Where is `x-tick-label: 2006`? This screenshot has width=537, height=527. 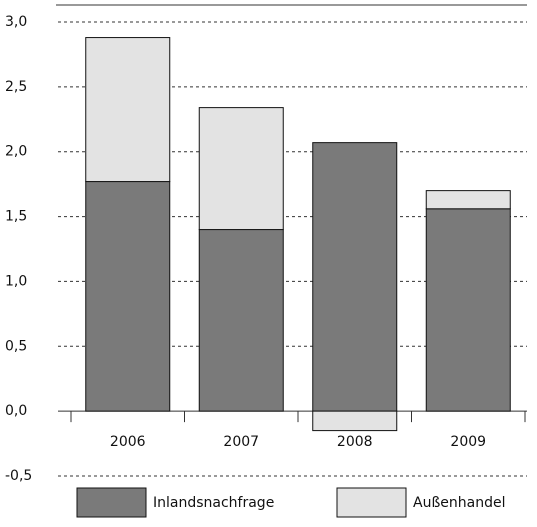
x-tick-label: 2006 is located at coordinates (128, 442).